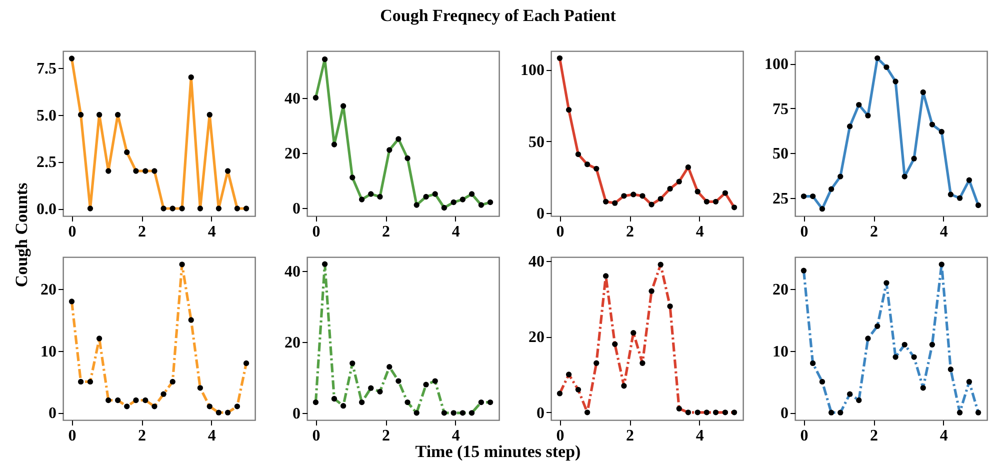  I want to click on y-tick-label: 25, so click(780, 199).